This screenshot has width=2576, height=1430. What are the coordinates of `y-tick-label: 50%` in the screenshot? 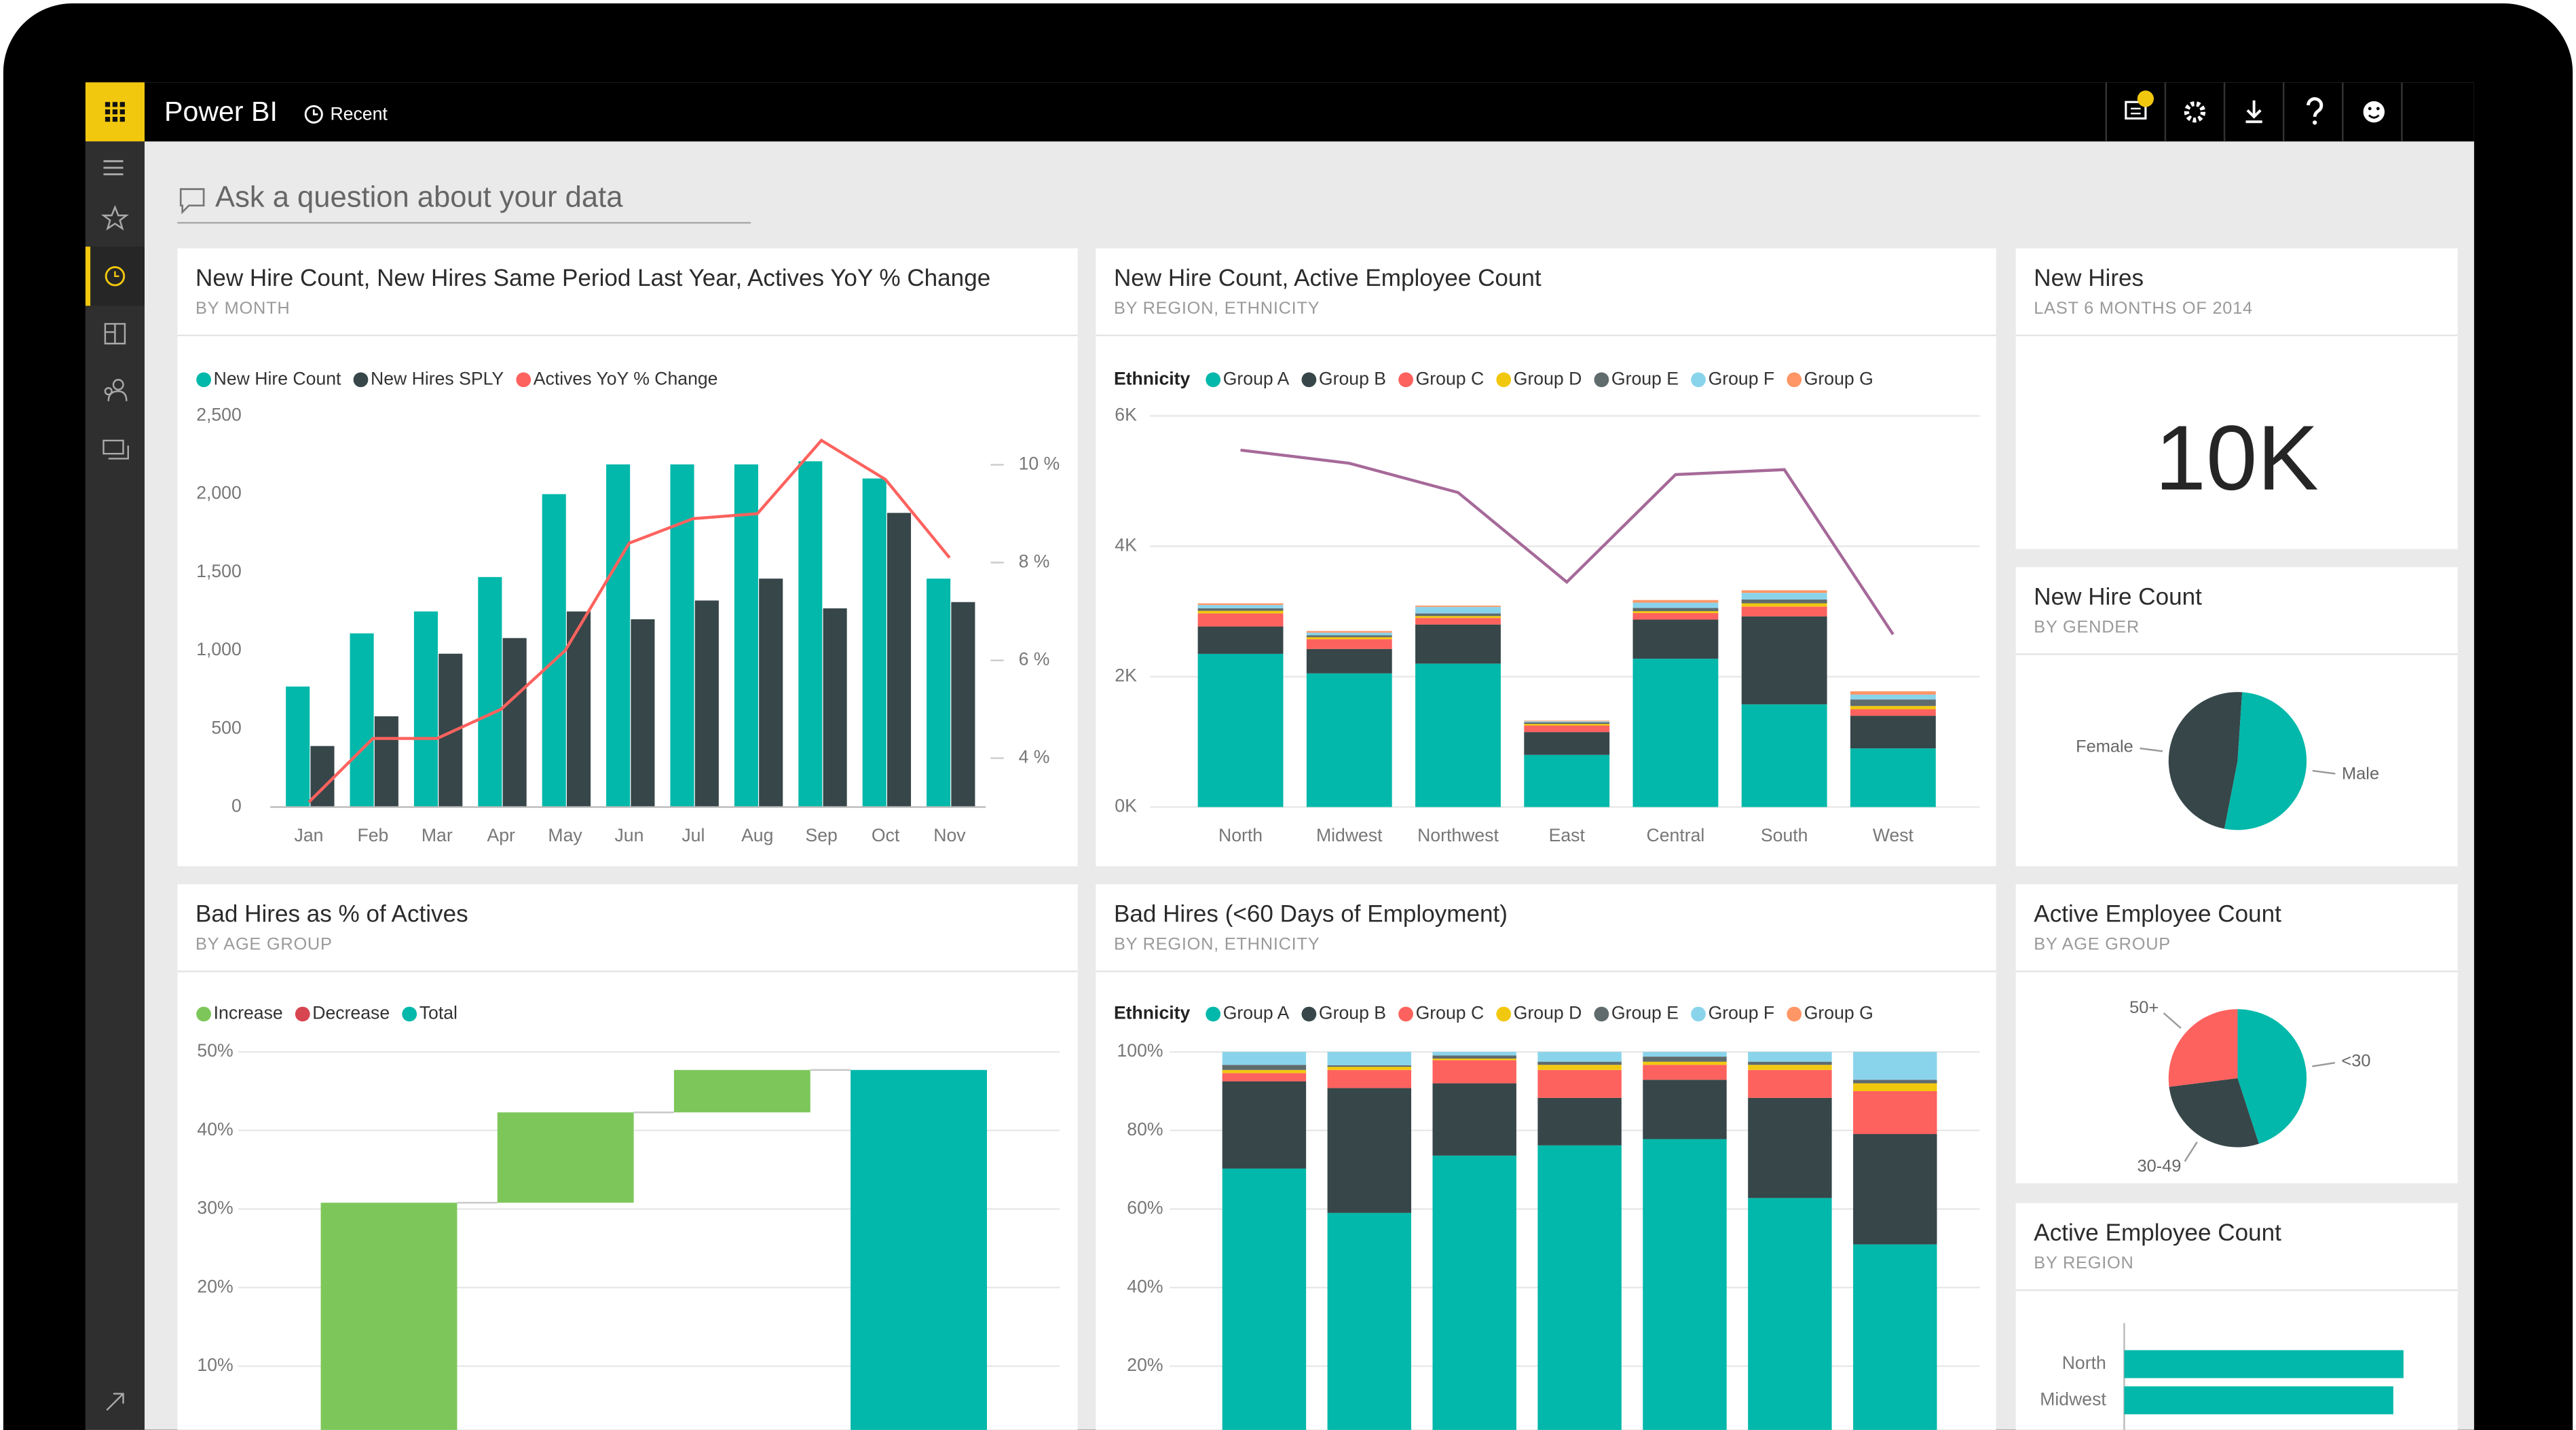 It's located at (215, 1050).